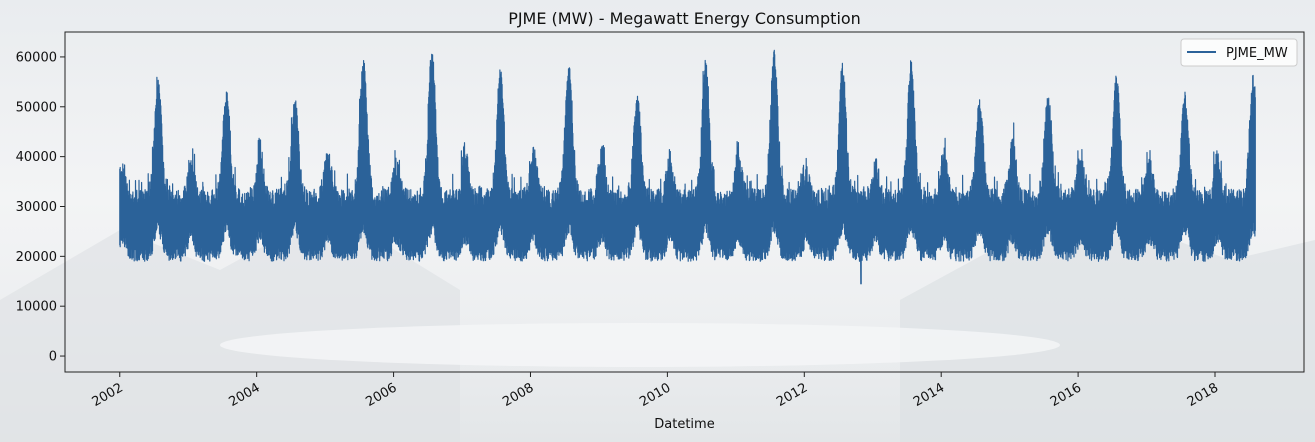 This screenshot has width=1315, height=442. I want to click on x-tick-label: 2010, so click(655, 395).